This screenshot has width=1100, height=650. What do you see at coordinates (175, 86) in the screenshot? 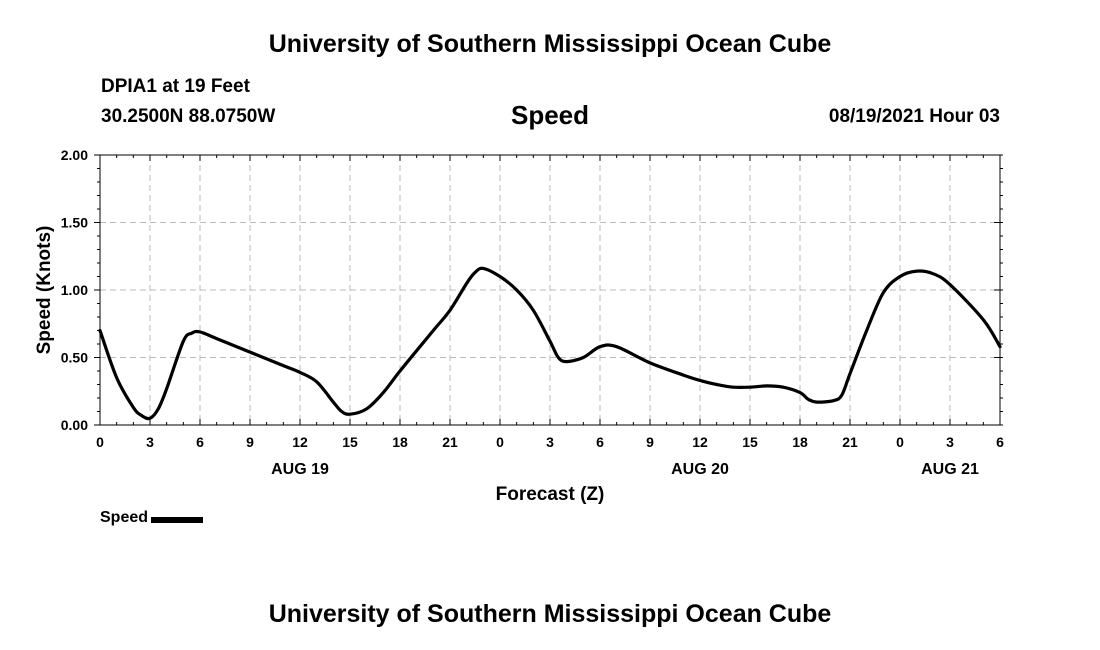
I see `station-label: DPIA1 at 19 Feet` at bounding box center [175, 86].